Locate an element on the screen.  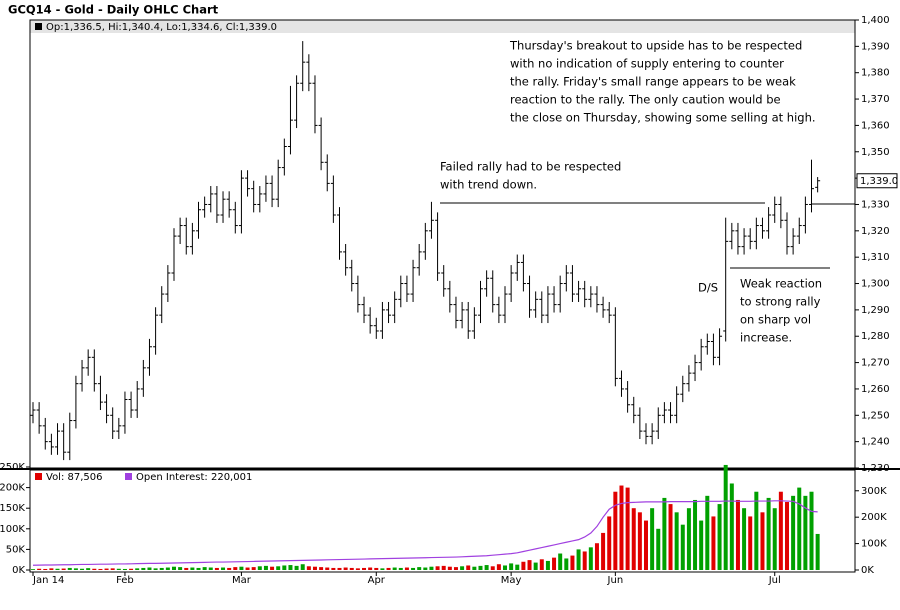
y-tick-label: 1,250 is located at coordinates (875, 415).